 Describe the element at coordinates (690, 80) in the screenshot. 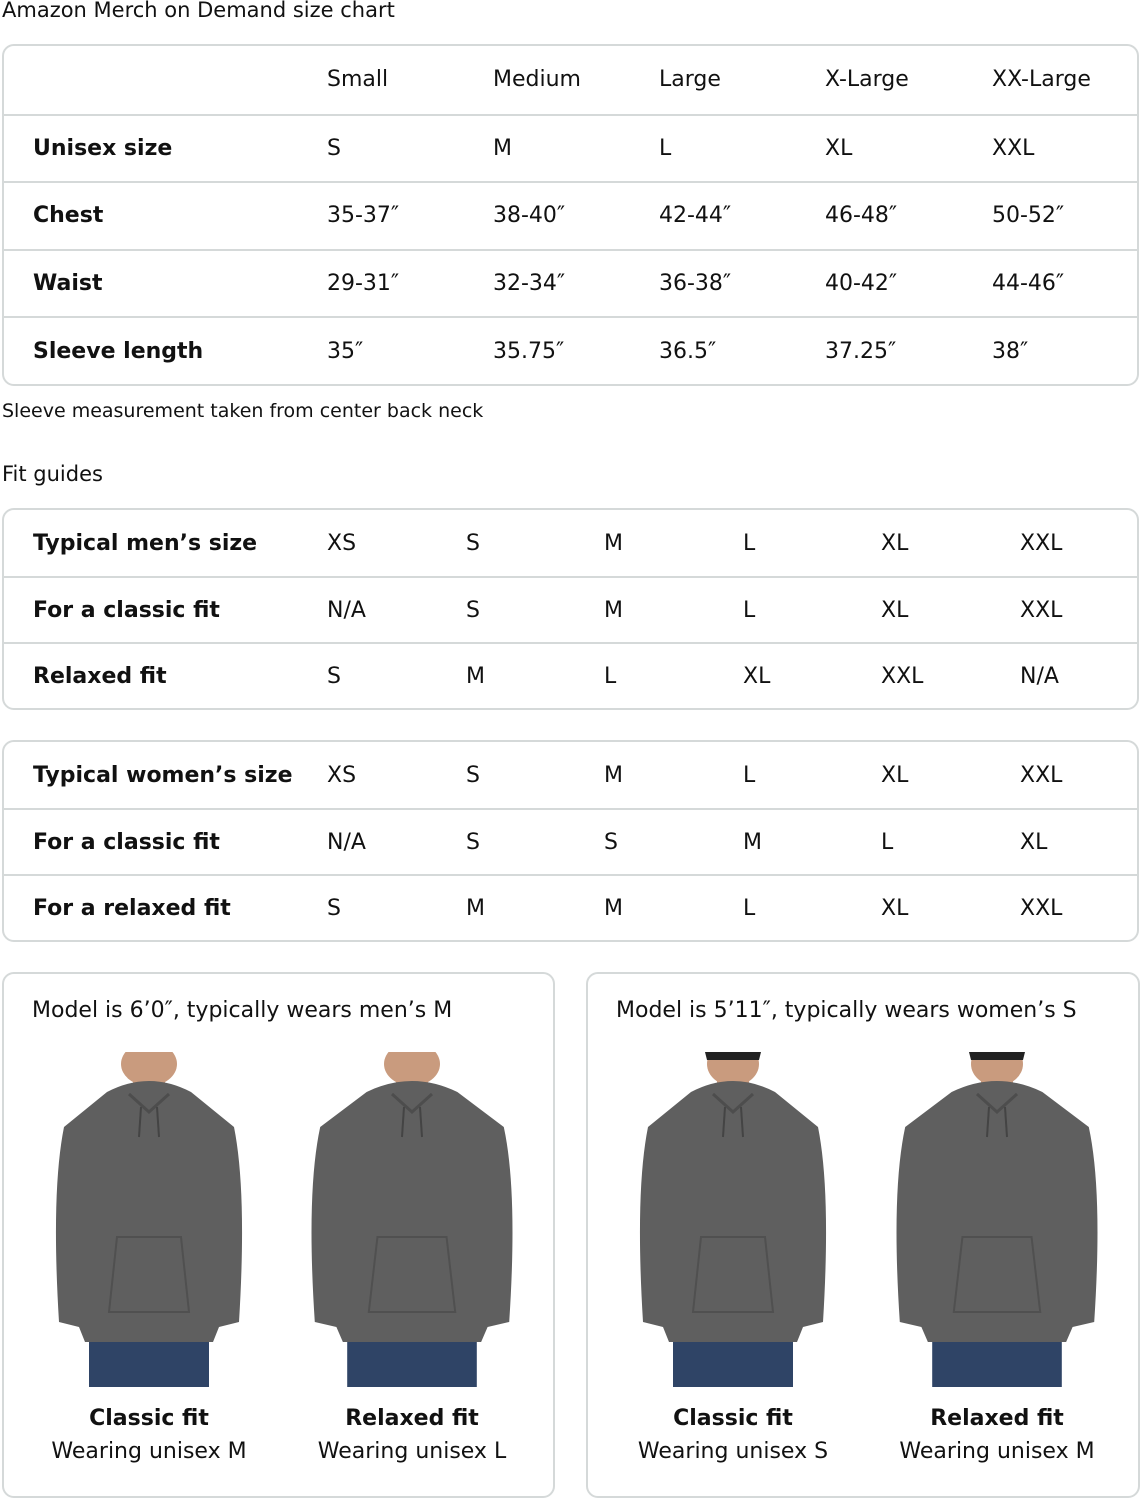

I see `column-header: Large` at that location.